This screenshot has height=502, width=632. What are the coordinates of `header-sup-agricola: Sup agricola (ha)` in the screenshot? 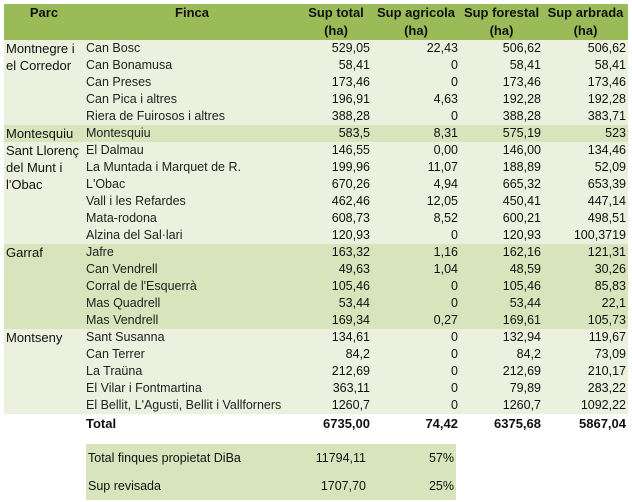 It's located at (416, 22).